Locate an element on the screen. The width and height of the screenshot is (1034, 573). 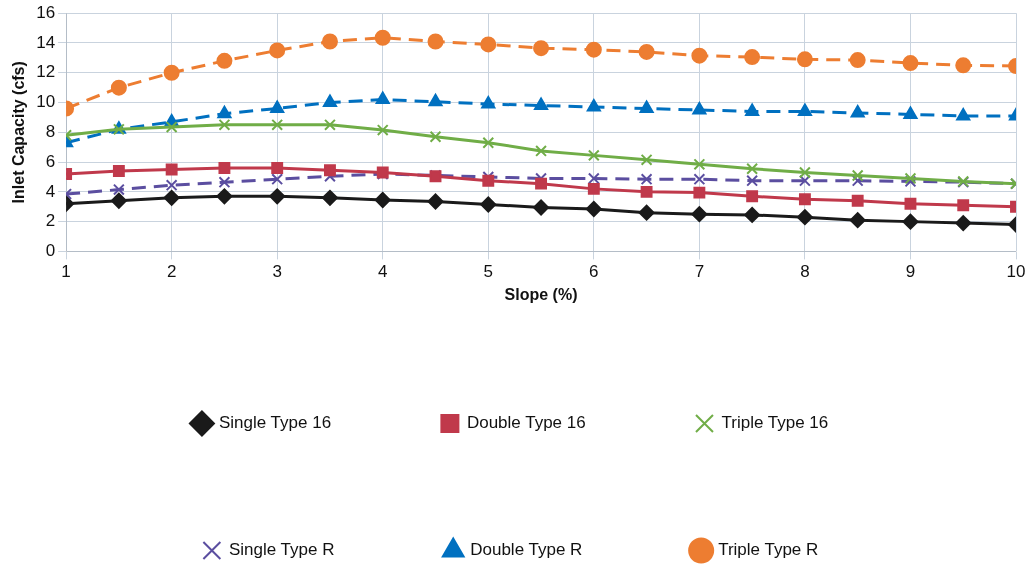
x-tick-label: 9 is located at coordinates (910, 272).